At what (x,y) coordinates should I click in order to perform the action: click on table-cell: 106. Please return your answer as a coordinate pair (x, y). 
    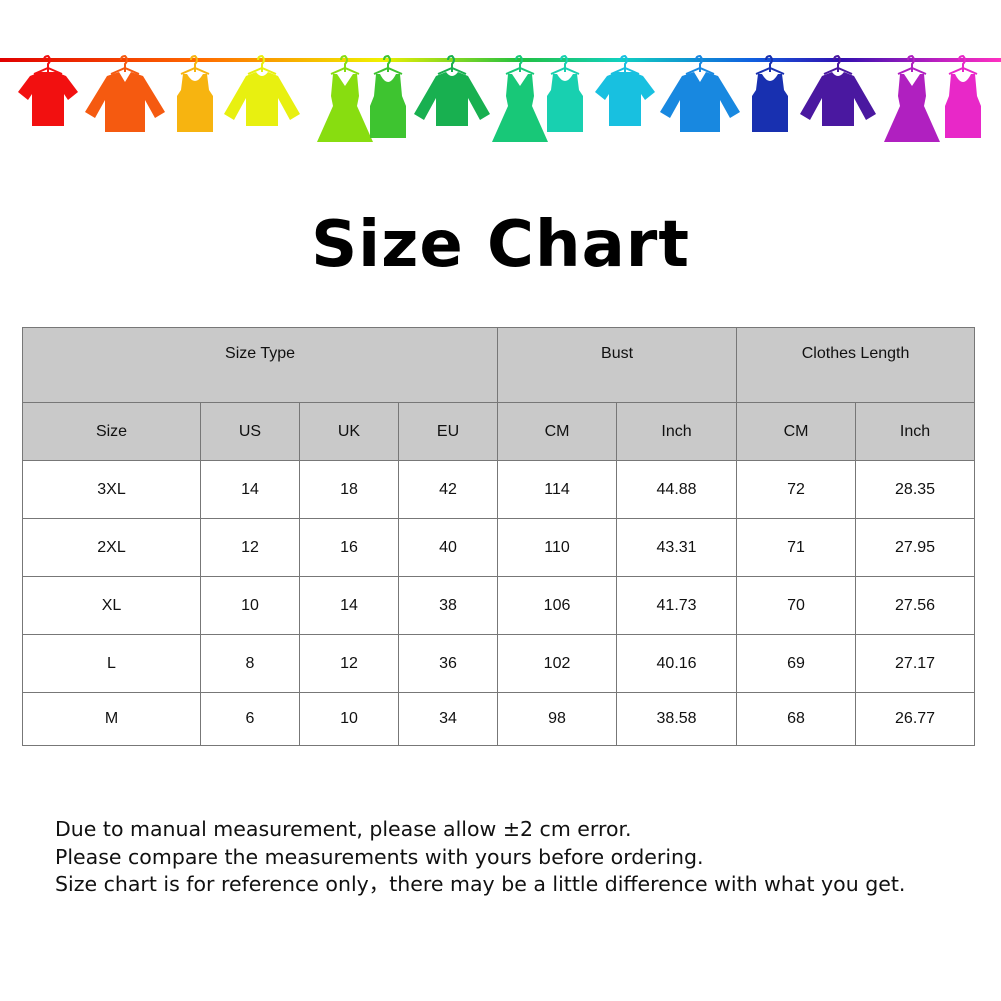
    Looking at the image, I should click on (557, 605).